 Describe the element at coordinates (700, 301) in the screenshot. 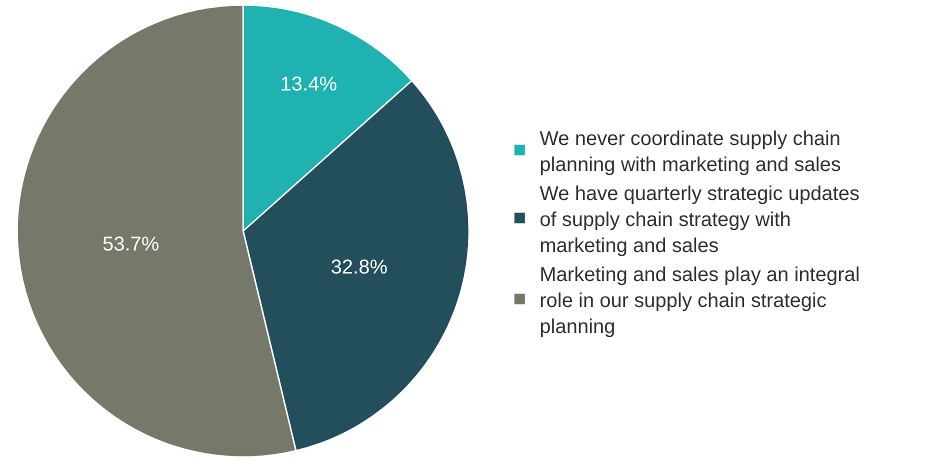

I see `legend-label: Marketing and sales play an integral role in our supply chain strategic planning` at that location.